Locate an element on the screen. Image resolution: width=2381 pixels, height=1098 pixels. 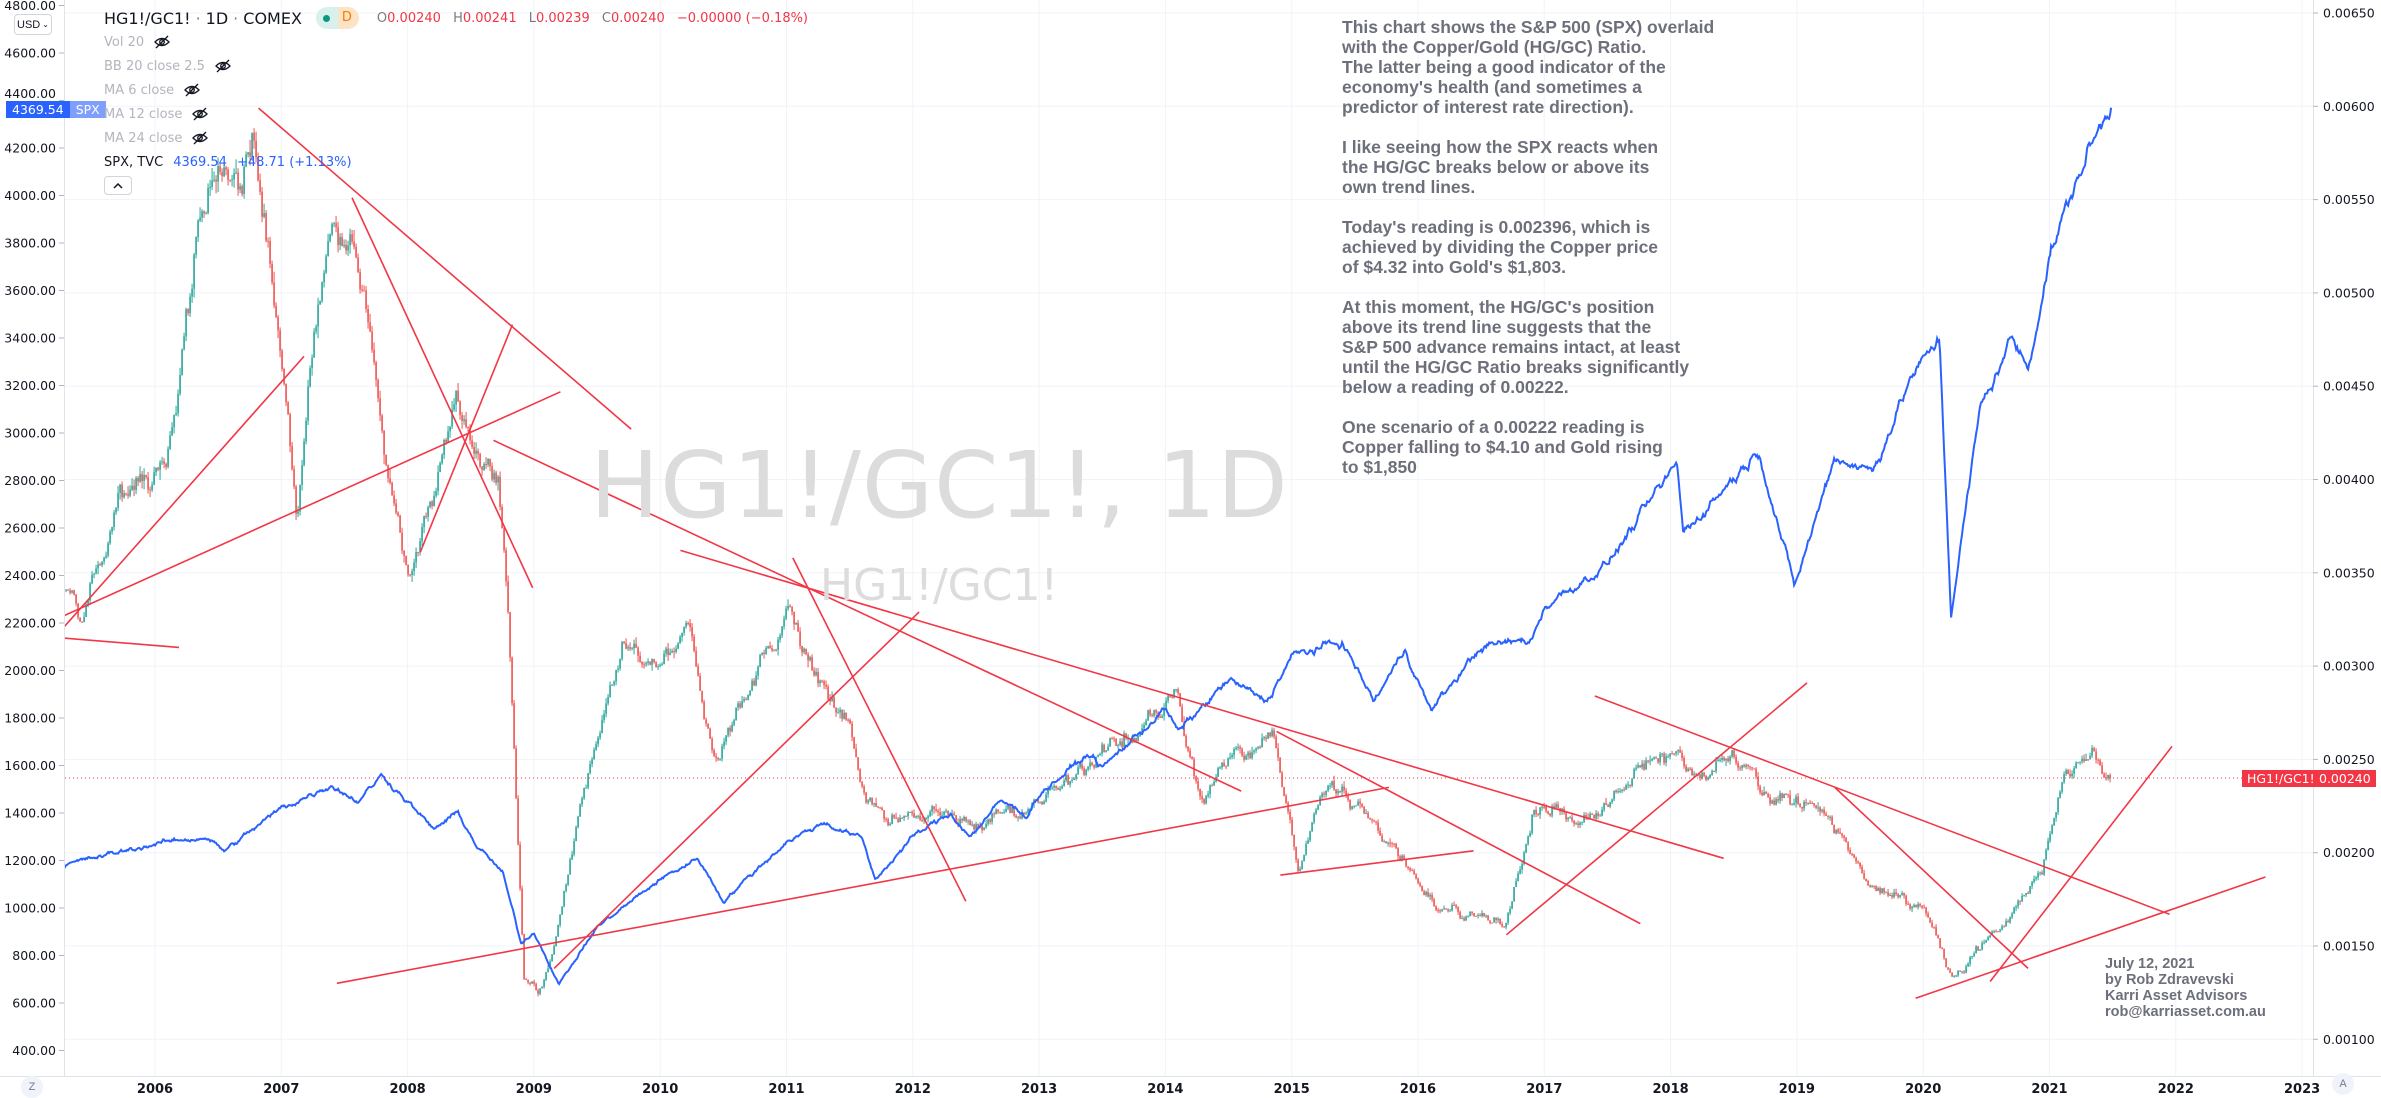
indicator-item: MA 6 close is located at coordinates (460, 90).